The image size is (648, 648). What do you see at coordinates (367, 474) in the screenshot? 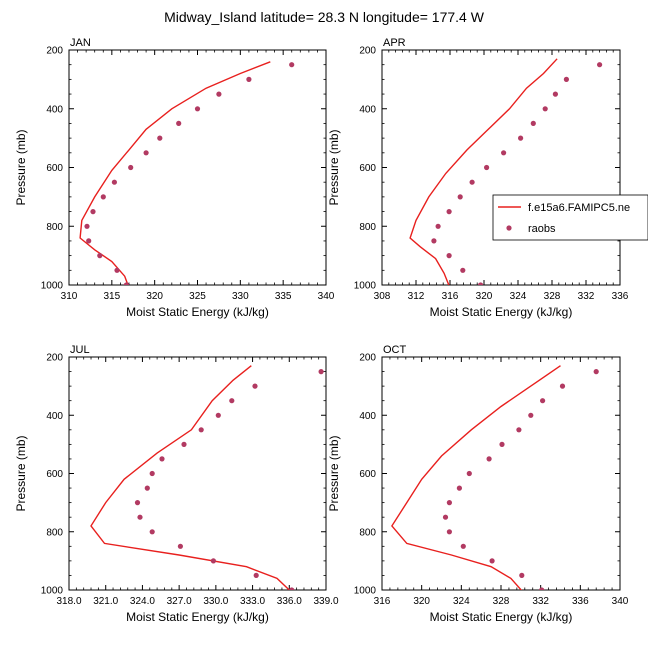
I see `y-tick-label-oct: 600` at bounding box center [367, 474].